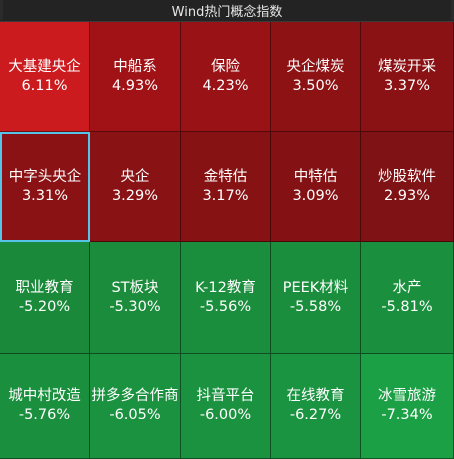 The height and width of the screenshot is (459, 454). I want to click on concept-name: 保险, so click(225, 66).